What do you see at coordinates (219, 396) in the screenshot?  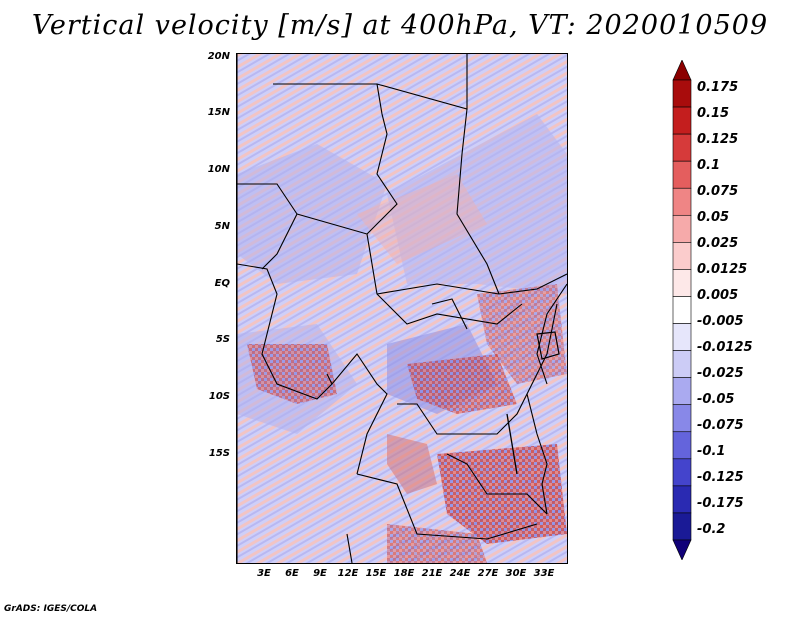 I see `lat-label-10s: 10S` at bounding box center [219, 396].